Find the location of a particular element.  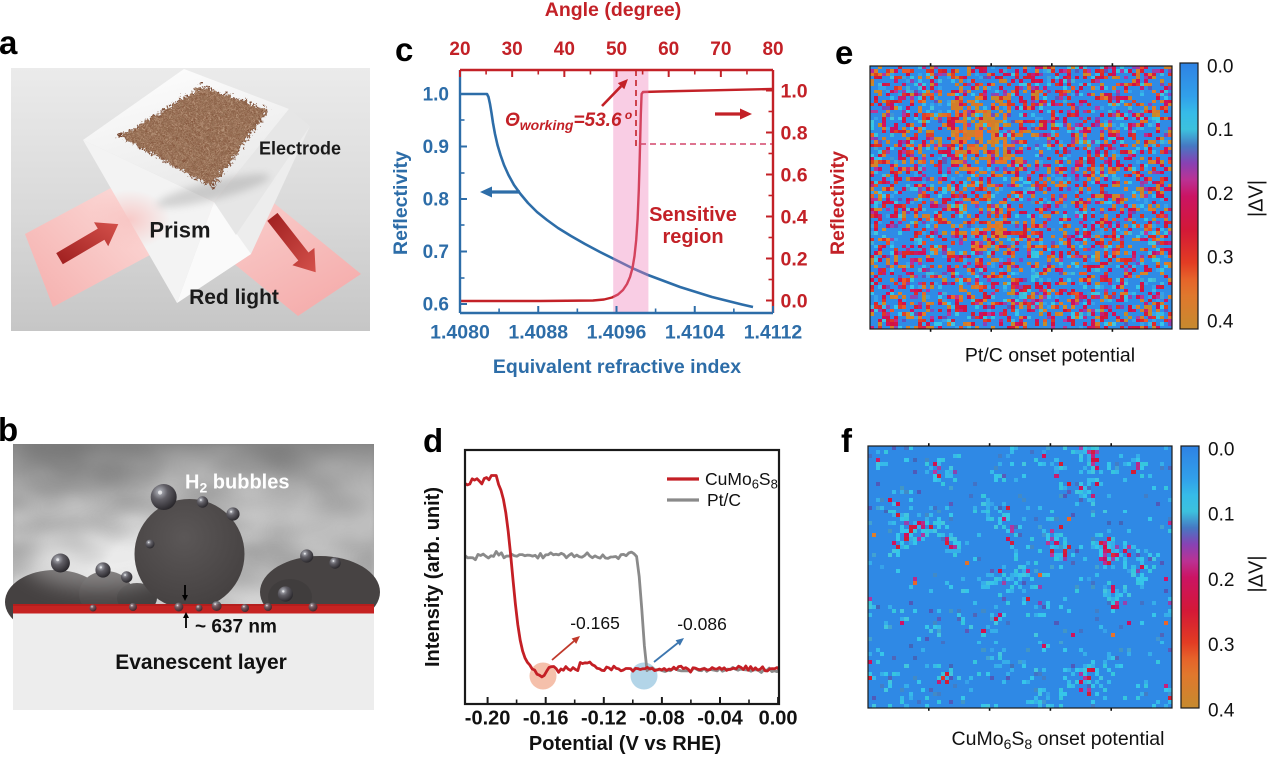

svg-text: Pt/C onset potential is located at coordinates (1050, 356).